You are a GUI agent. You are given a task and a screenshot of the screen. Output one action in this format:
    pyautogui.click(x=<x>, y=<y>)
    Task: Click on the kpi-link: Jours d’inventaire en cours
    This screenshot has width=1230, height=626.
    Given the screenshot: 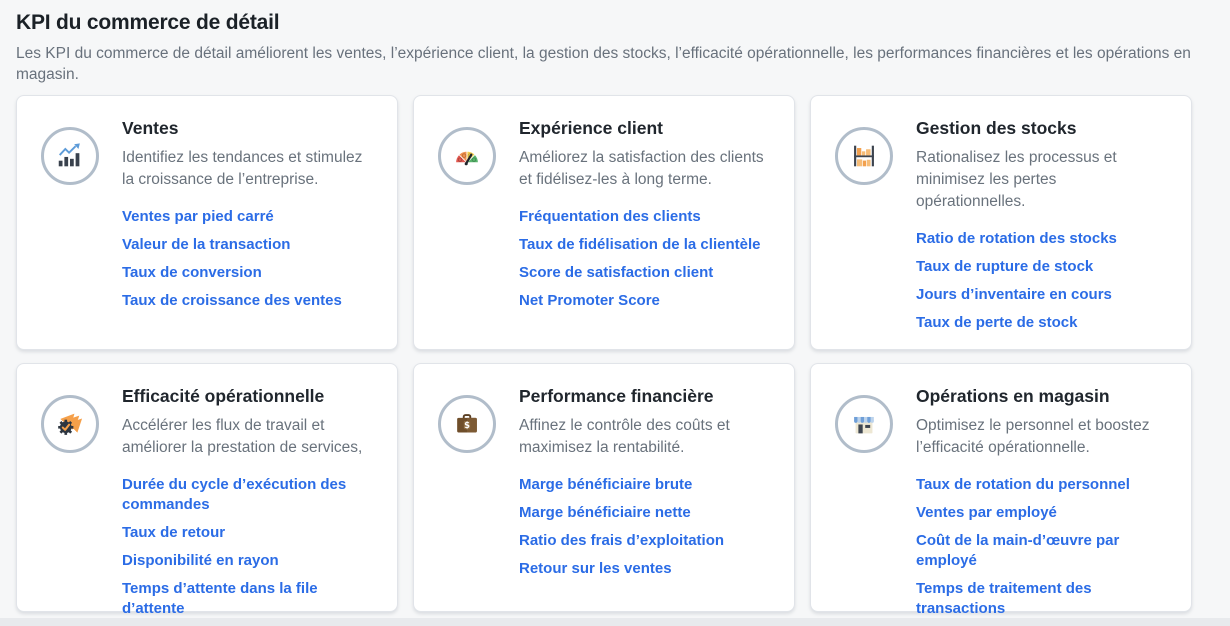 What is the action you would take?
    pyautogui.click(x=1014, y=294)
    